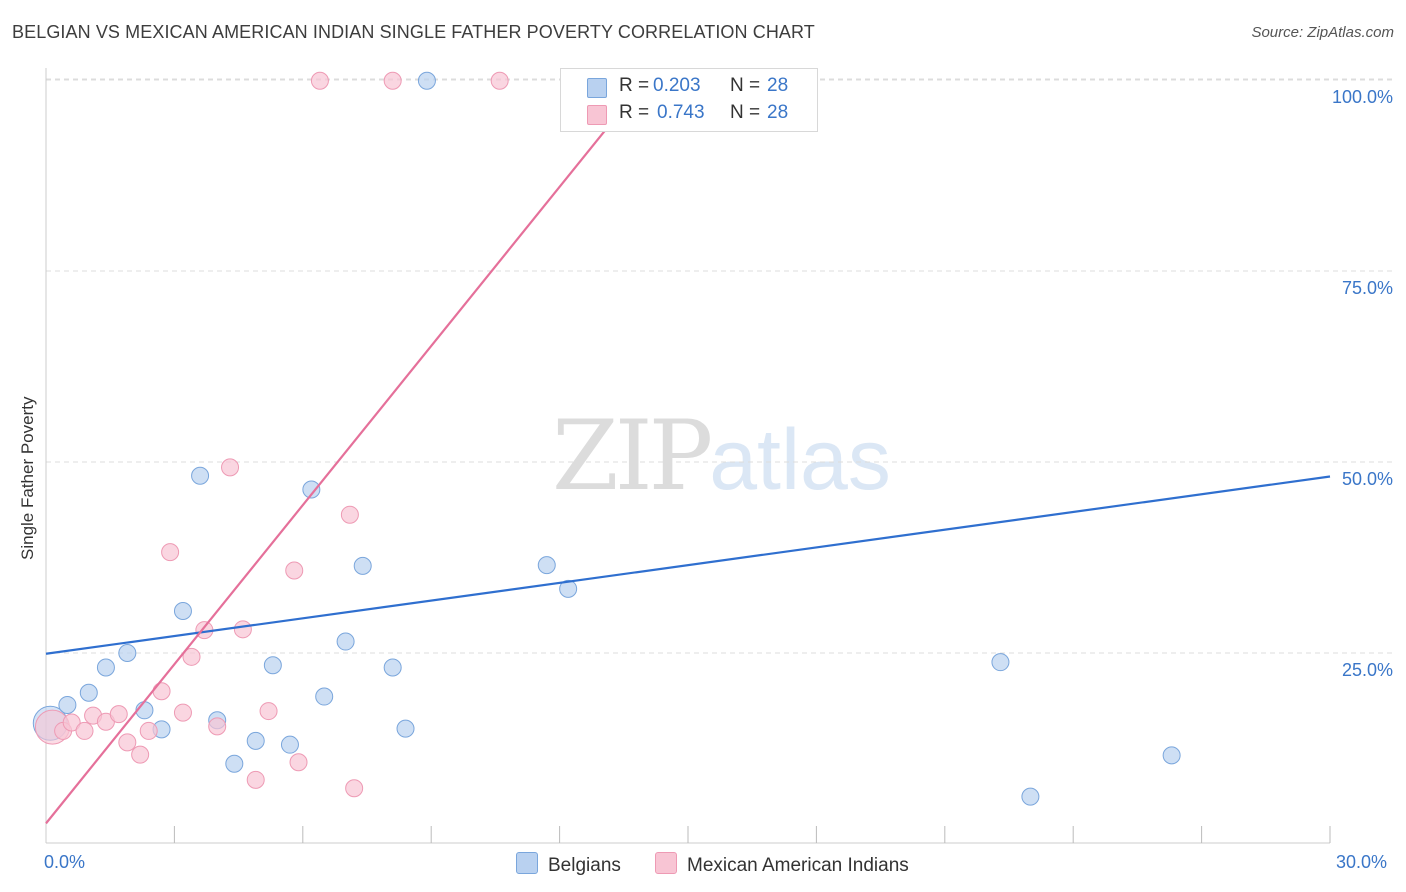  Describe the element at coordinates (632, 456) in the screenshot. I see `watermark-zip: ZIP` at that location.